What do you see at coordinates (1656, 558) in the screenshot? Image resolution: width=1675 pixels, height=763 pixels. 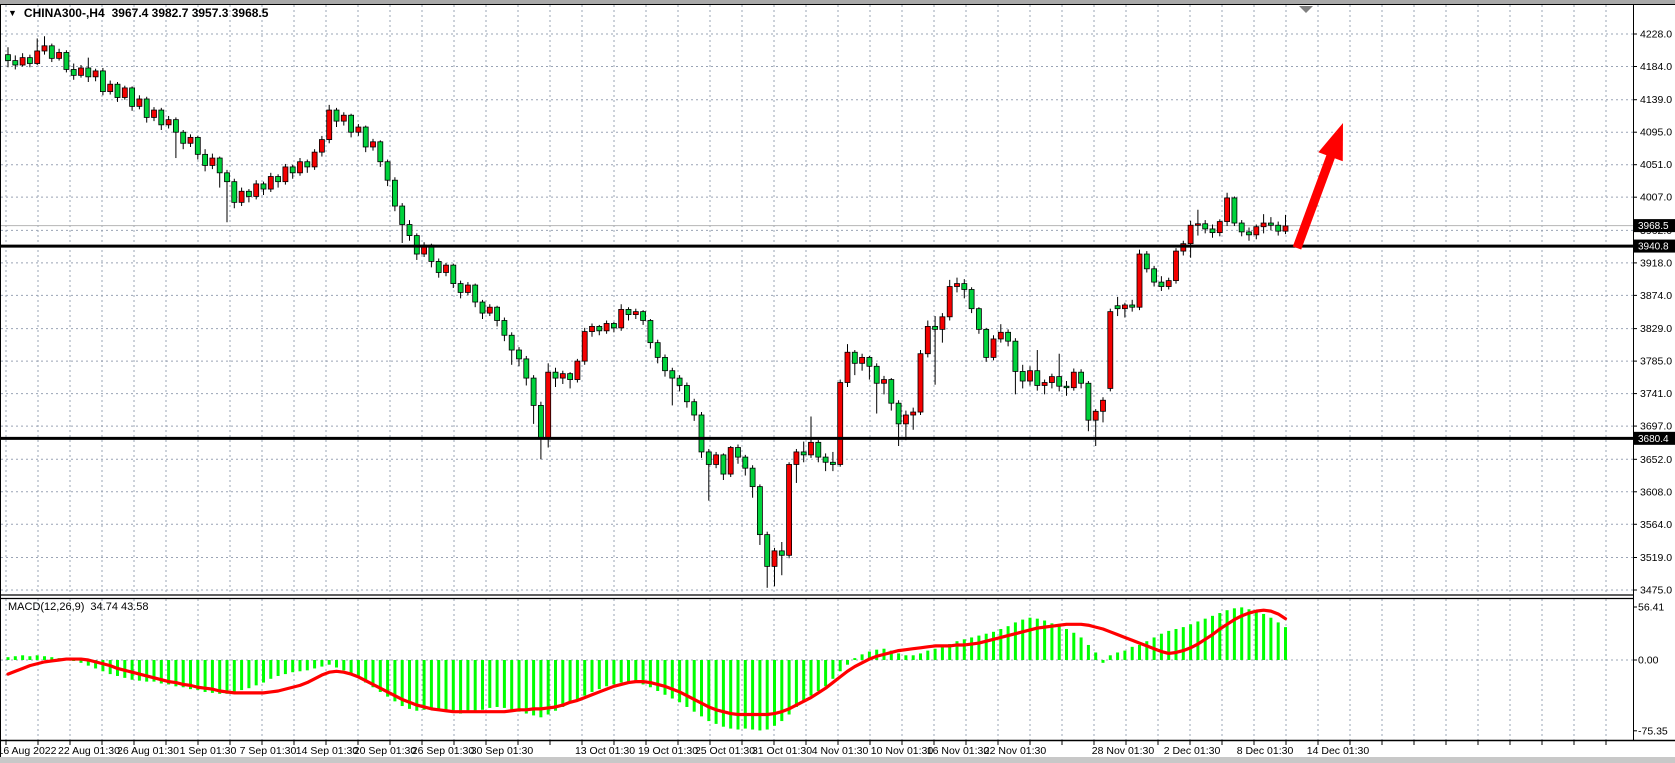 I see `svg-text: 3519.0` at bounding box center [1656, 558].